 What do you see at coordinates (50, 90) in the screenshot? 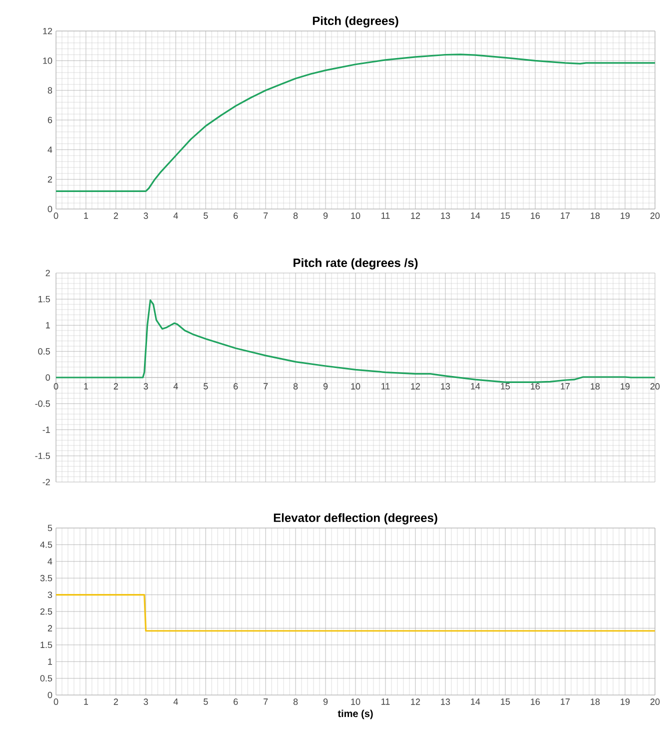
I see `y-tick-label: 8` at bounding box center [50, 90].